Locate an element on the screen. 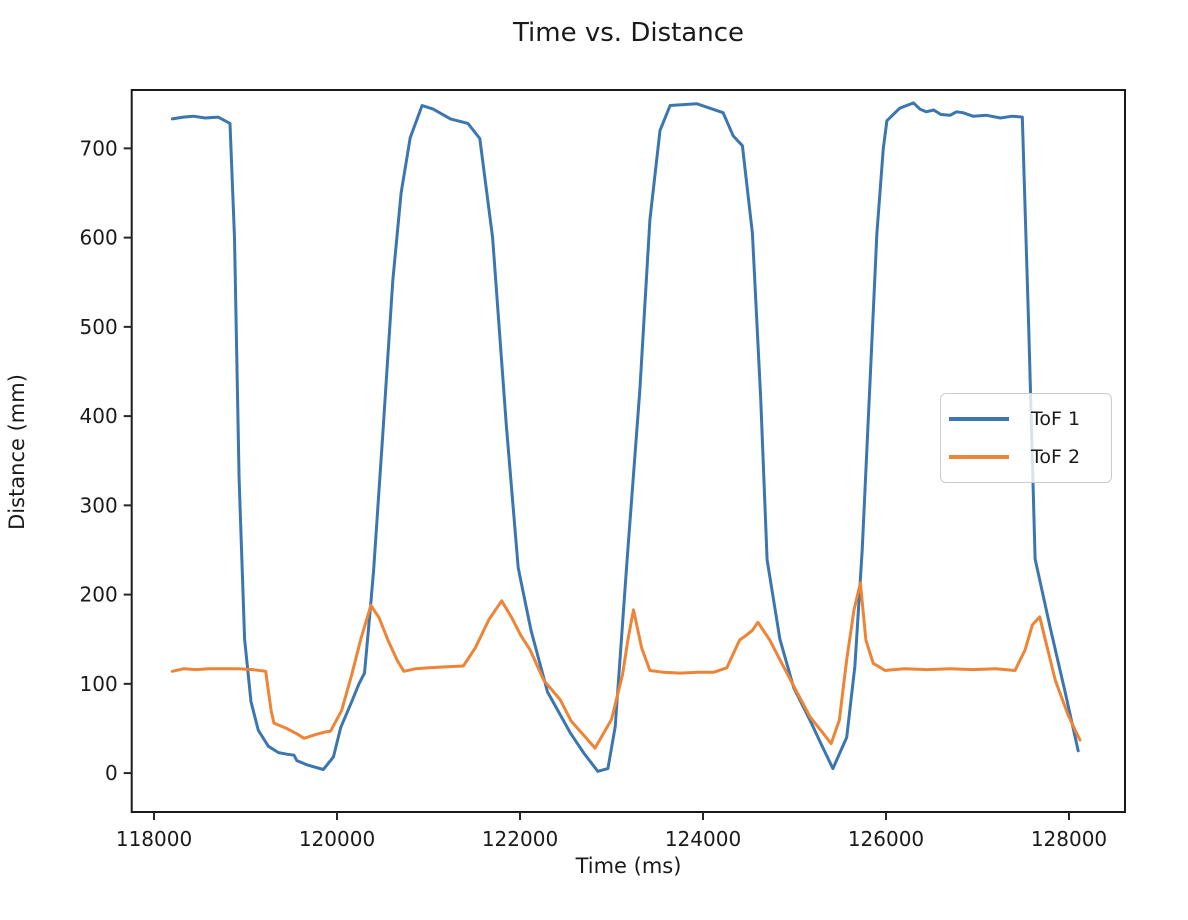  y-tick-label: 300 is located at coordinates (99, 505).